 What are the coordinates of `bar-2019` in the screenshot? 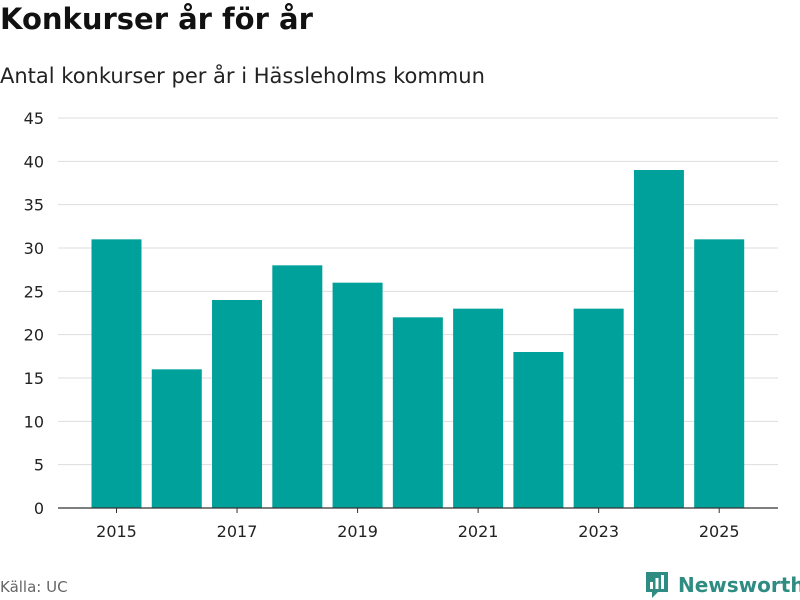 It's located at (357, 395).